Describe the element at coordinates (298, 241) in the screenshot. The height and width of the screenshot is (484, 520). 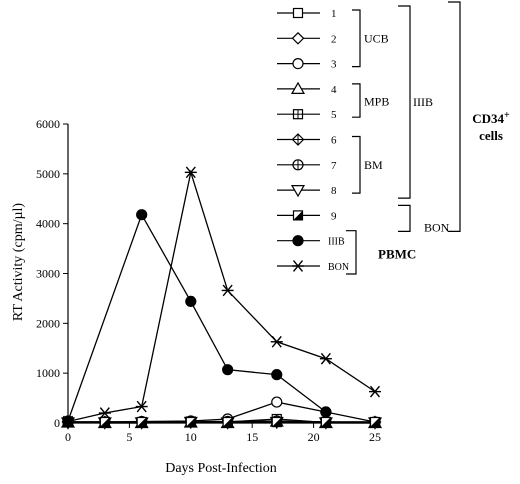
I see `legend-marker-IIIB` at that location.